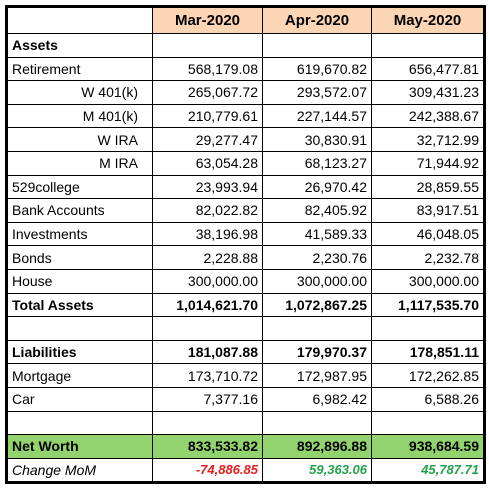 This screenshot has height=496, width=489. Describe the element at coordinates (79, 69) in the screenshot. I see `row-label: Retirement` at that location.